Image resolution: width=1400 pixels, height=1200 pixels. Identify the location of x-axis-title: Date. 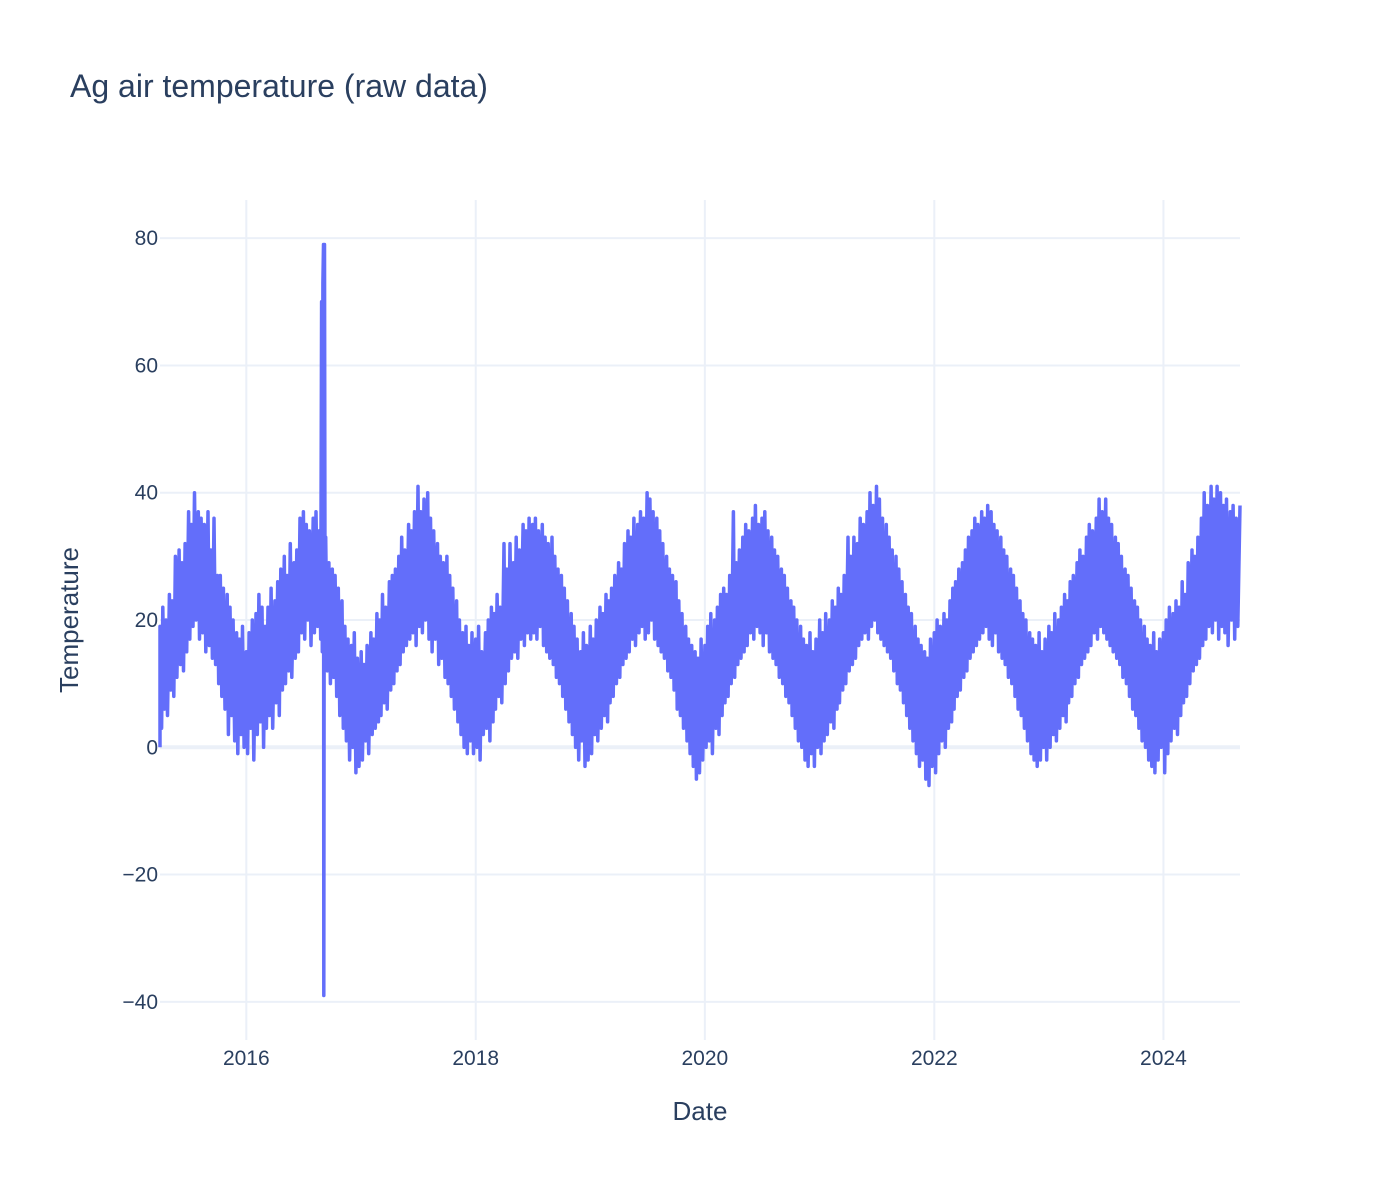
(700, 1111).